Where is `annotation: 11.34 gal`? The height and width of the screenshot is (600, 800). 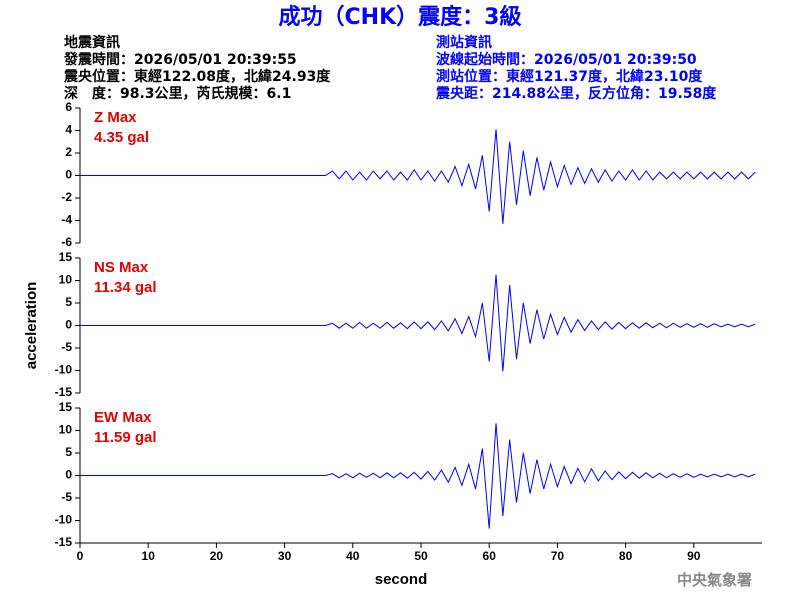 annotation: 11.34 gal is located at coordinates (125, 287).